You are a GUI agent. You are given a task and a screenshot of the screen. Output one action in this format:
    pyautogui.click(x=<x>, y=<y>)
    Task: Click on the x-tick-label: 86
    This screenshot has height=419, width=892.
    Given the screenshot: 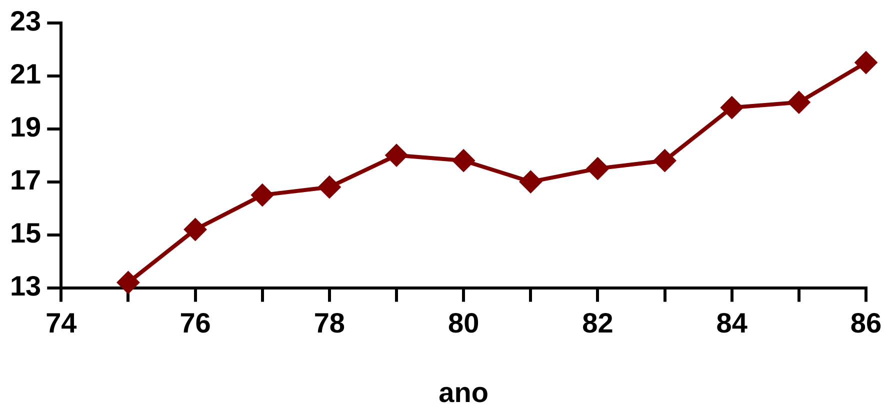 What is the action you would take?
    pyautogui.click(x=866, y=322)
    